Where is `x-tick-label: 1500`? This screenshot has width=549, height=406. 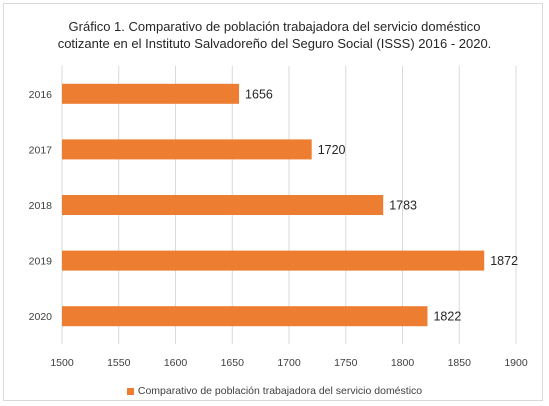 x-tick-label: 1500 is located at coordinates (62, 363).